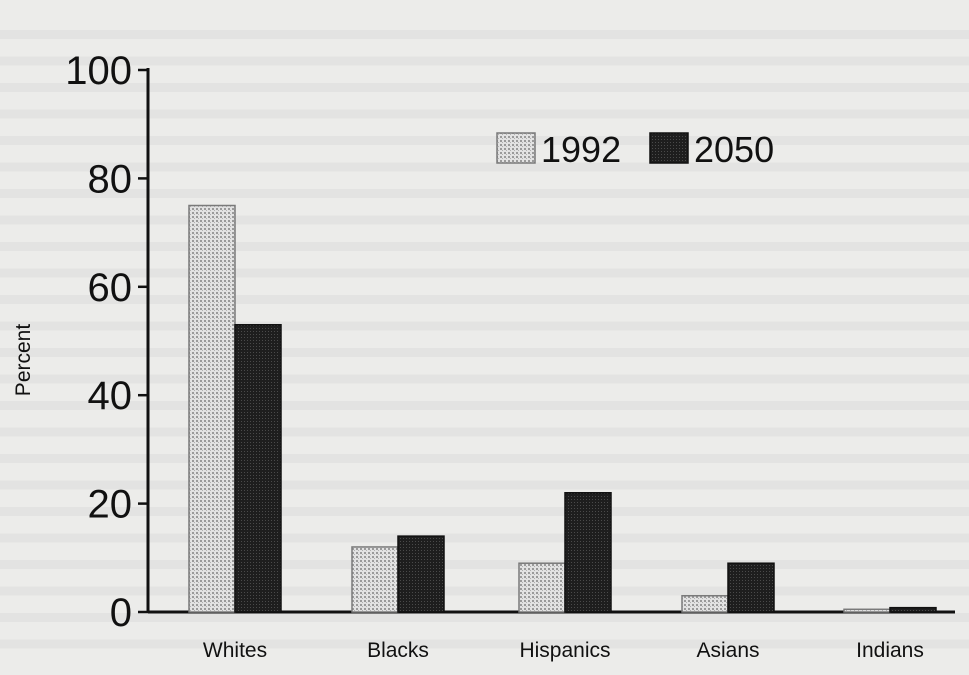  Describe the element at coordinates (867, 610) in the screenshot. I see `bar-indians-1992` at that location.